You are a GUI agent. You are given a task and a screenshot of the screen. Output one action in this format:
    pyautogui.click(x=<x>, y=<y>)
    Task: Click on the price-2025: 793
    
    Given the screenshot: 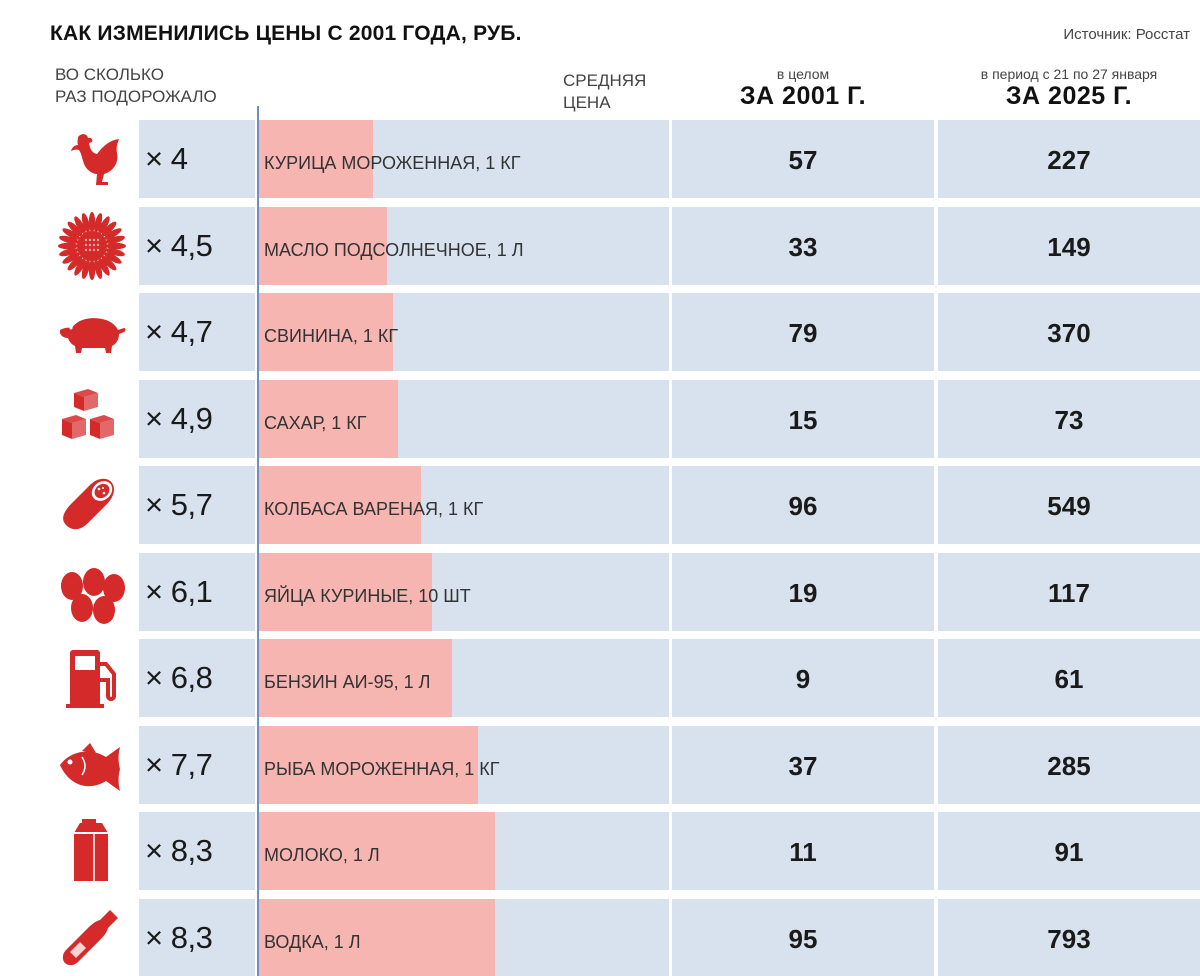 What is the action you would take?
    pyautogui.click(x=1069, y=938)
    